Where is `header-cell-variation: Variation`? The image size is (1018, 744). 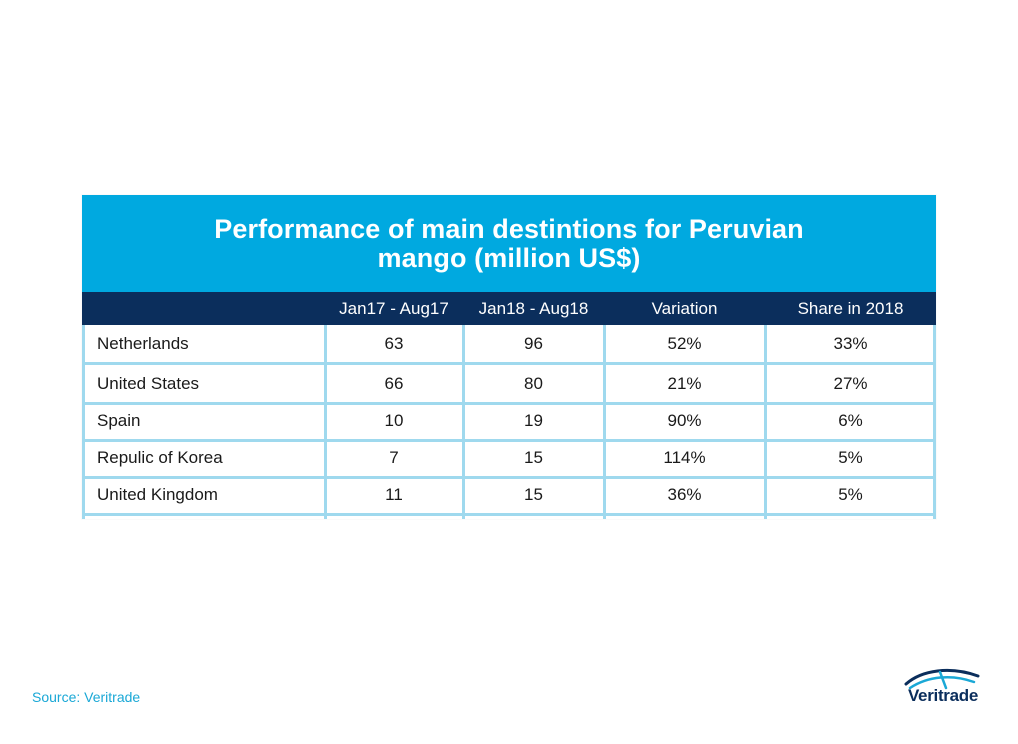 header-cell-variation: Variation is located at coordinates (684, 308).